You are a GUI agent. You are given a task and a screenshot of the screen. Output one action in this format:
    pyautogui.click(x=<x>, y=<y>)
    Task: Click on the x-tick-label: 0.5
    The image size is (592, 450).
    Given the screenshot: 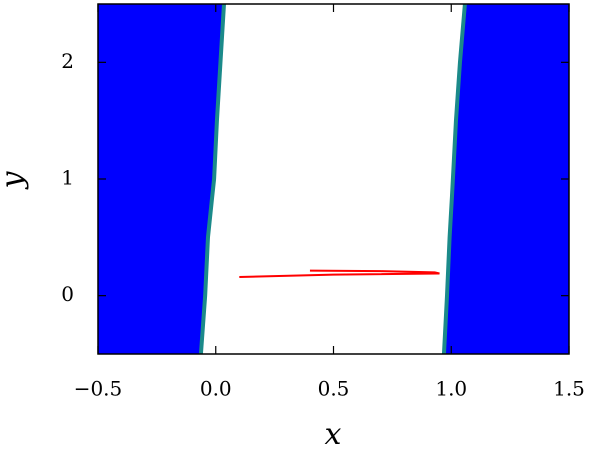 What is the action you would take?
    pyautogui.click(x=334, y=389)
    